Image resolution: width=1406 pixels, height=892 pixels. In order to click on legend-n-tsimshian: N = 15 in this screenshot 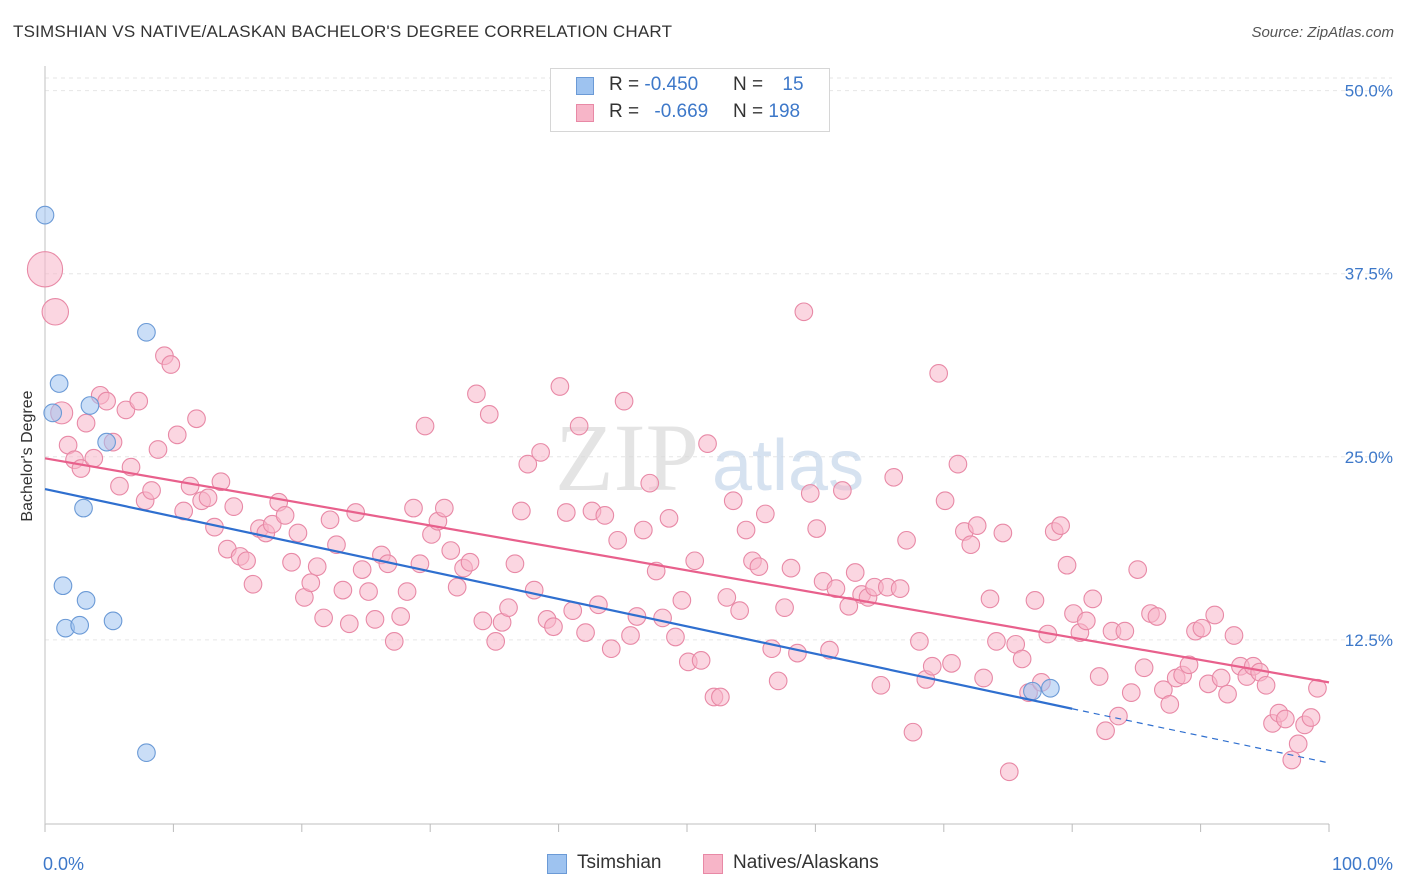, I will do `click(768, 85)`.